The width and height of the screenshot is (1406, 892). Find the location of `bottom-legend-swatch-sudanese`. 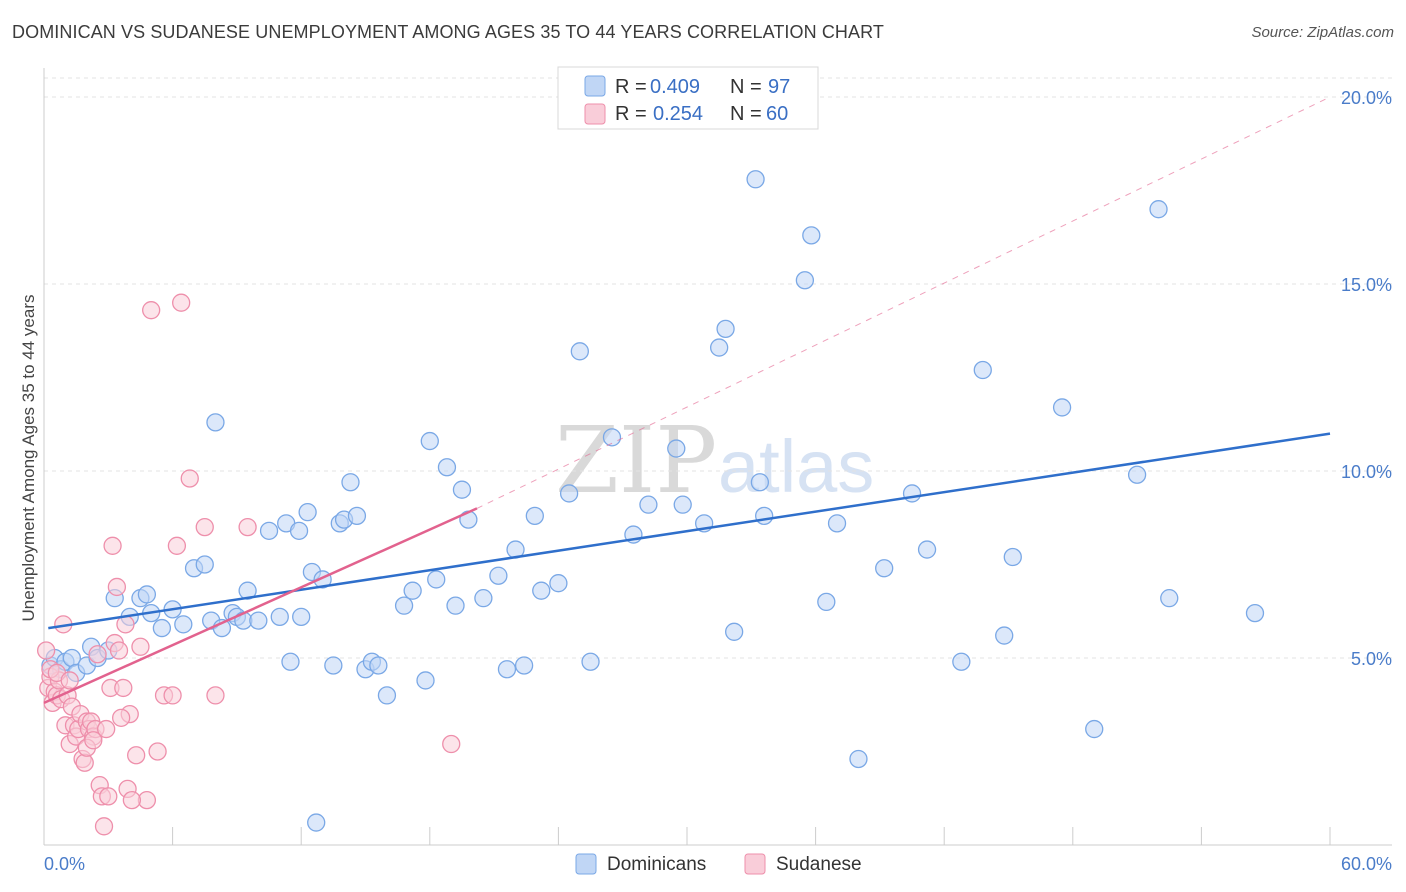

bottom-legend-swatch-sudanese is located at coordinates (755, 864).